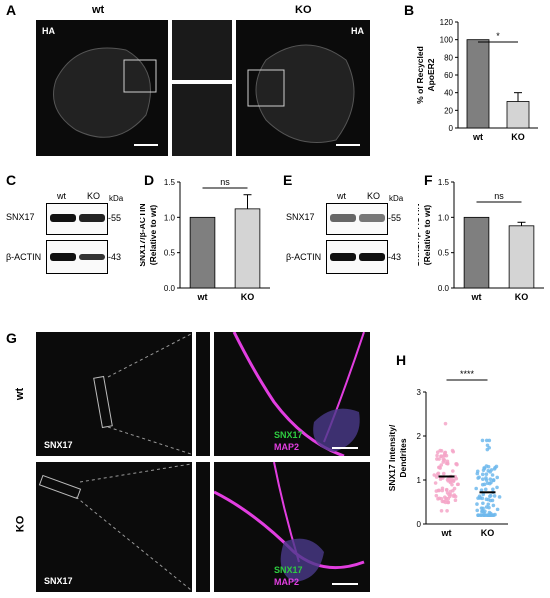 The image size is (550, 598). What do you see at coordinates (428, 180) in the screenshot?
I see `panel-label-f: F` at bounding box center [428, 180].